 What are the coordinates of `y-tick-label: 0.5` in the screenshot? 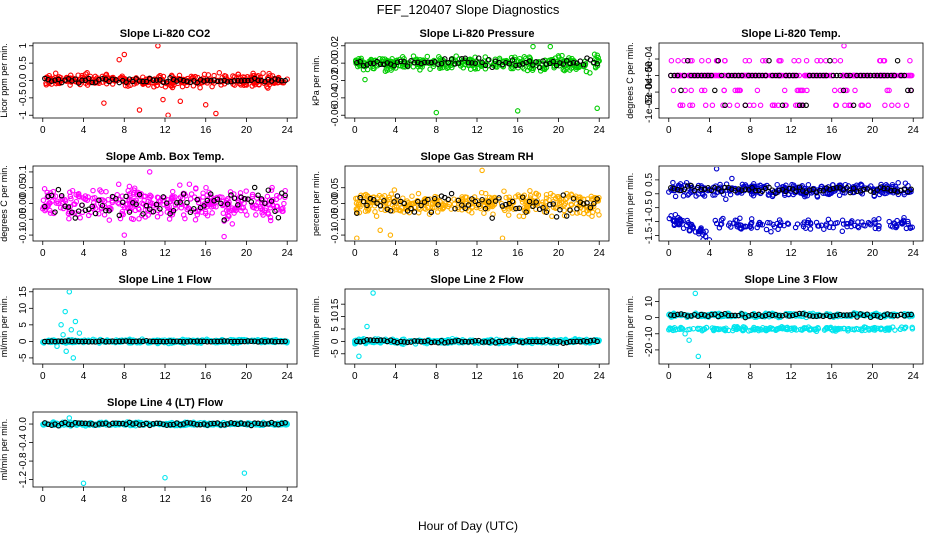 It's located at (23, 63).